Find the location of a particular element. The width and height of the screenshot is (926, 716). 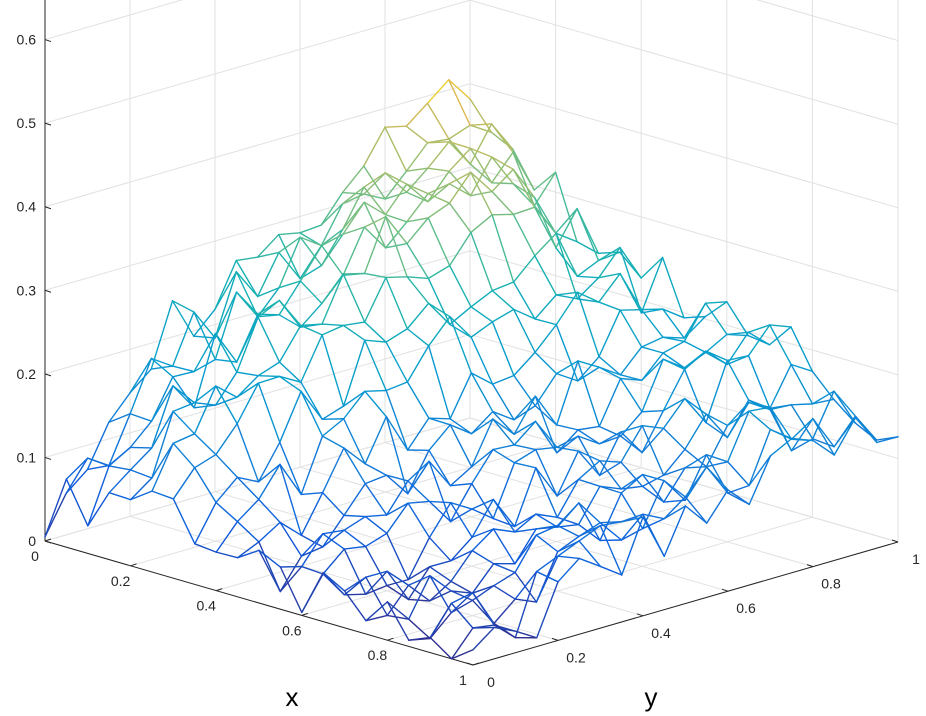

z-tick-label: 0.4 is located at coordinates (27, 207).